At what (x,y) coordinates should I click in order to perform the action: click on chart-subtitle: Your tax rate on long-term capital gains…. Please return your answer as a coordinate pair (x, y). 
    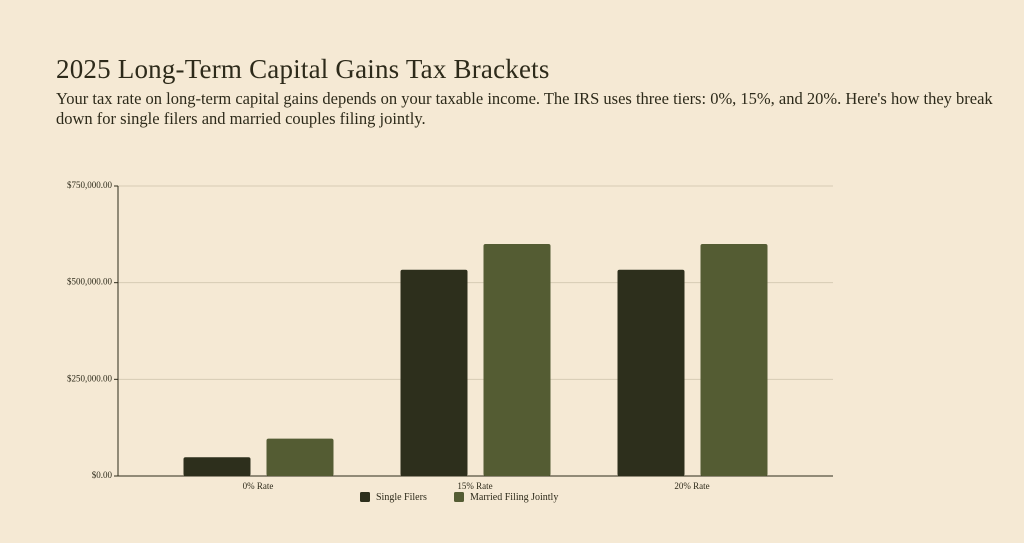
    Looking at the image, I should click on (524, 108).